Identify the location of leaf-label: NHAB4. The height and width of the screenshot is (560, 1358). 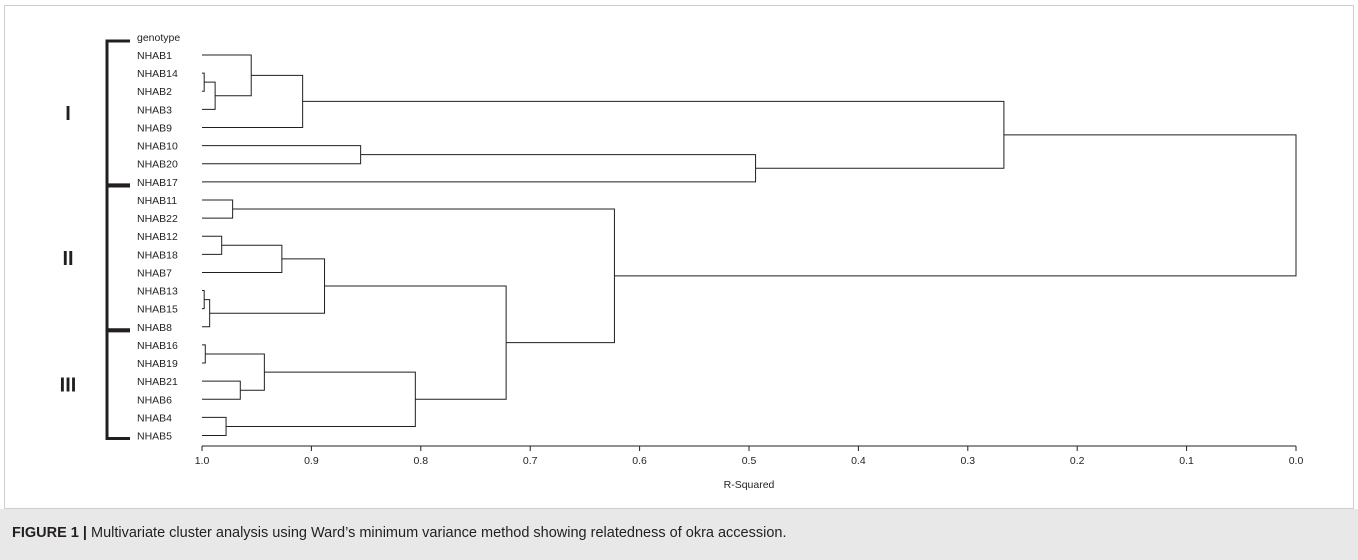
(154, 418).